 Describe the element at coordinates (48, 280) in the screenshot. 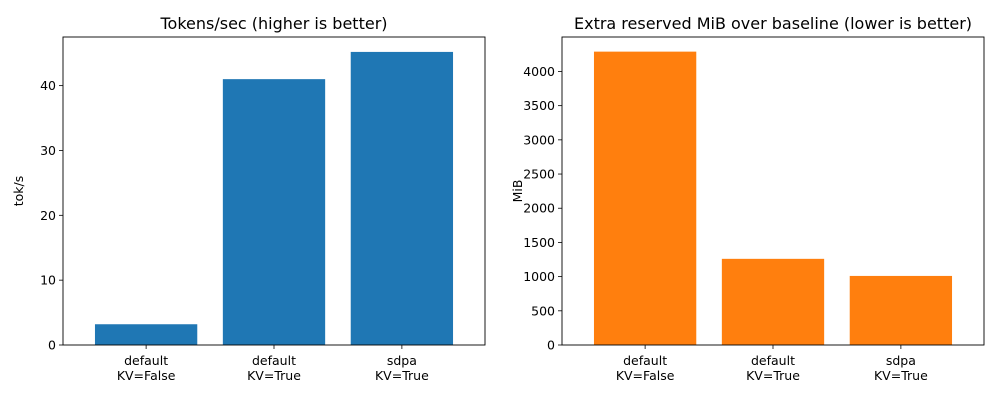

I see `y-tick-label: 10` at that location.